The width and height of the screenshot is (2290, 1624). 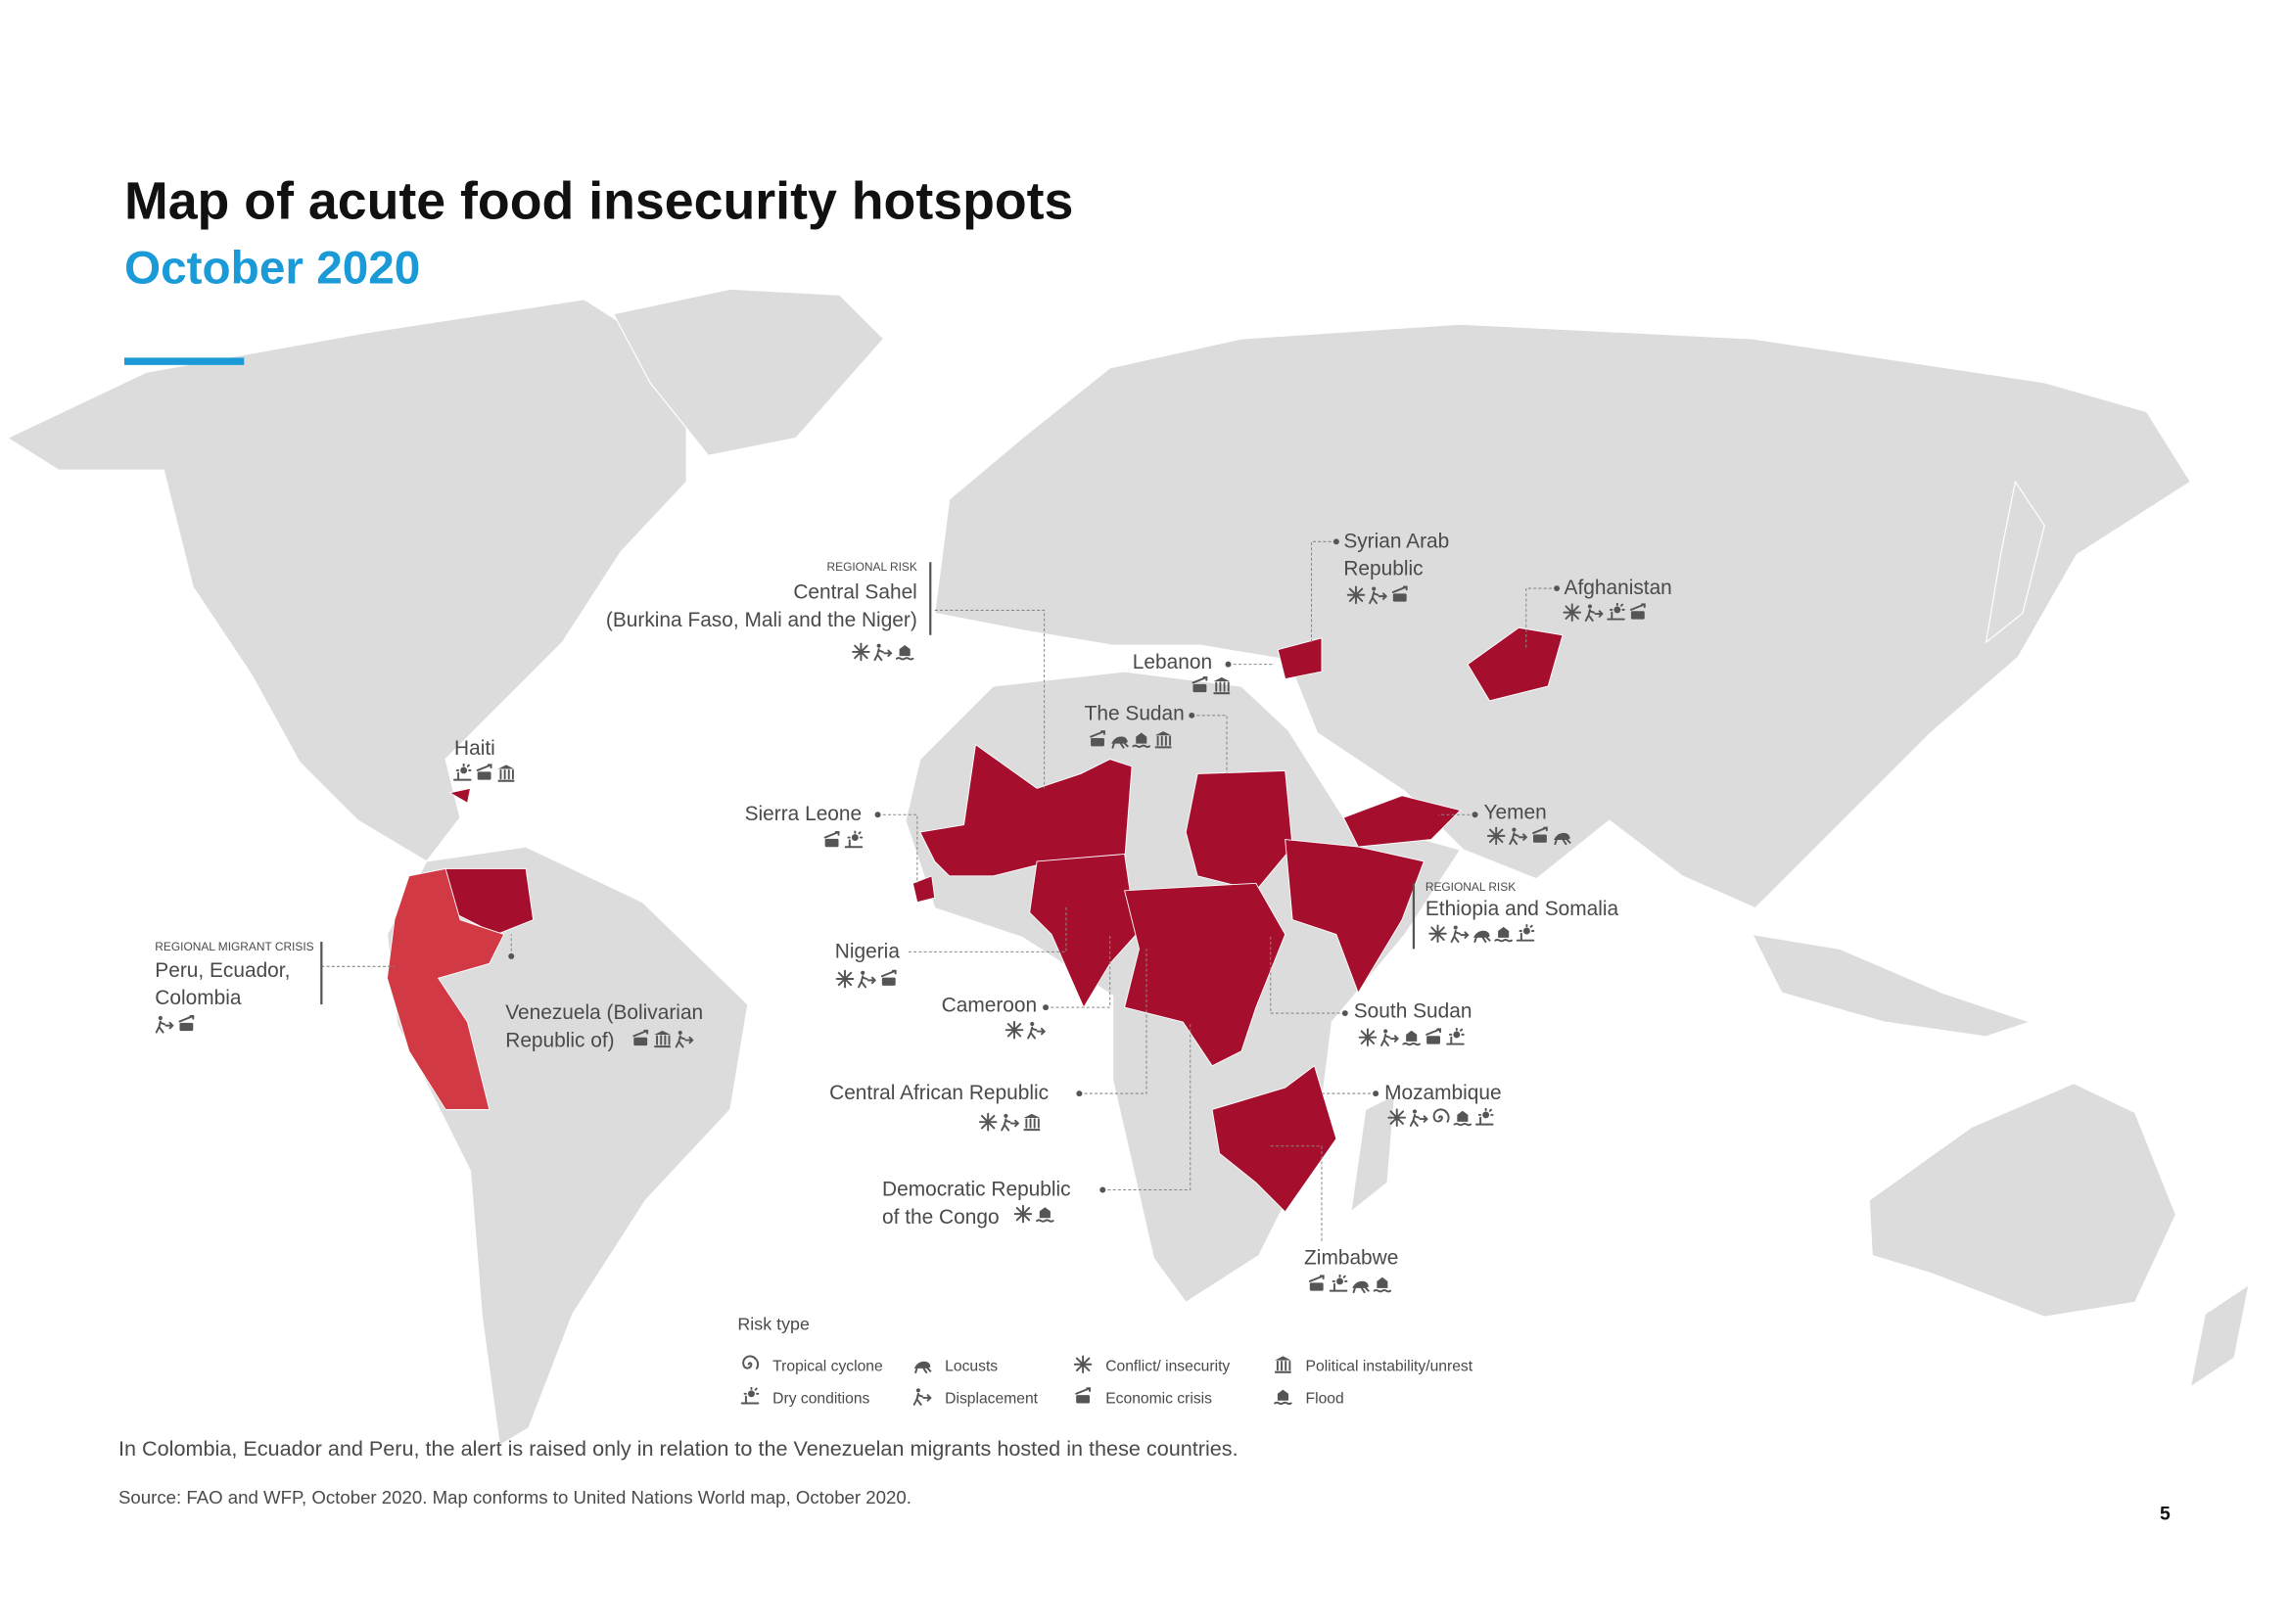 I want to click on country-label: Syrian Arab, so click(x=1396, y=541).